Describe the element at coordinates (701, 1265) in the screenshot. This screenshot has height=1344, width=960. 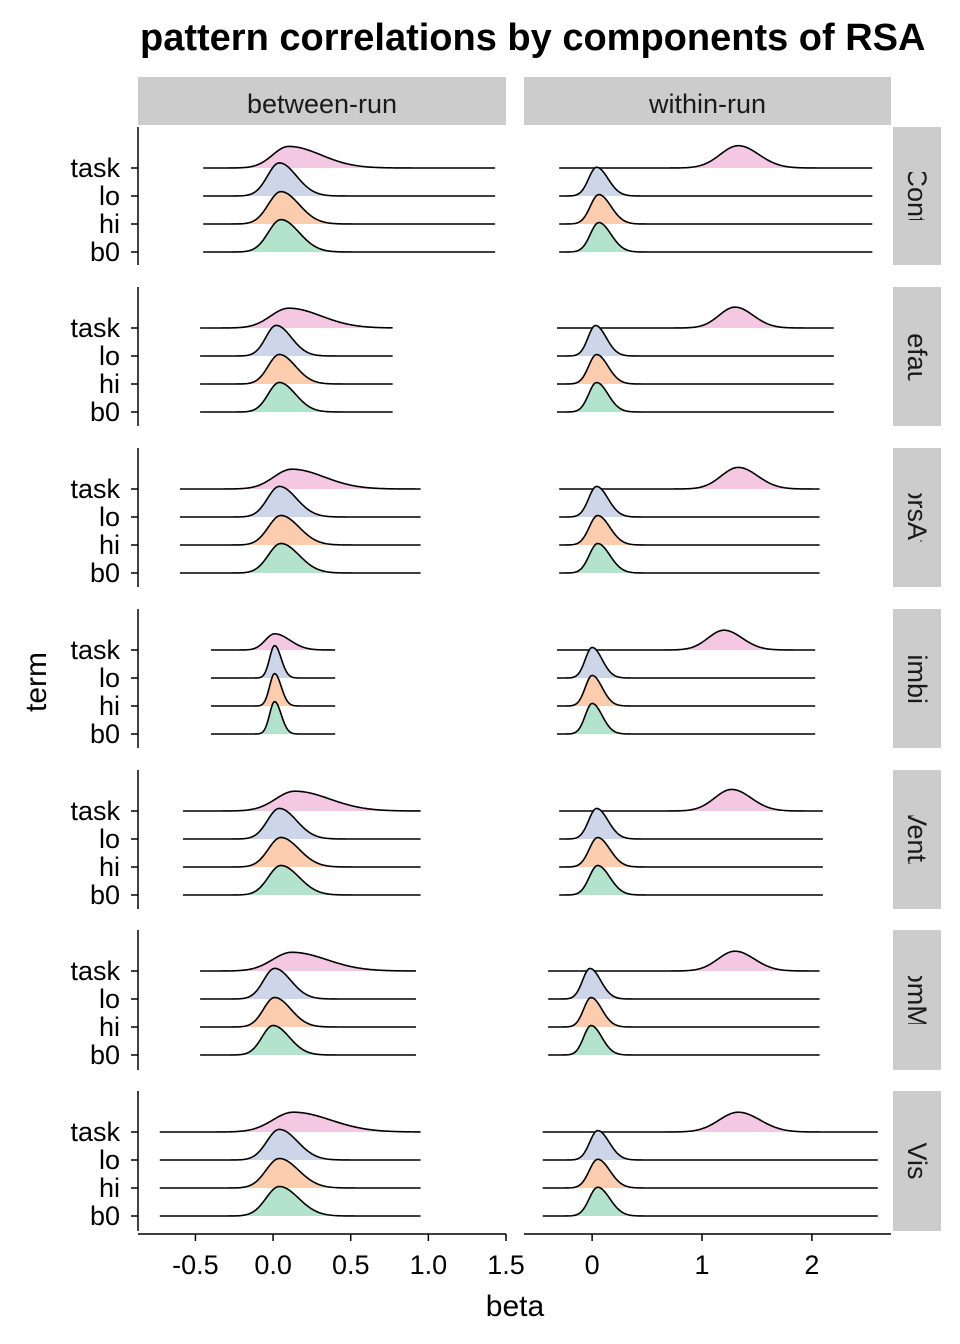
I see `x-tick-label: 1` at that location.